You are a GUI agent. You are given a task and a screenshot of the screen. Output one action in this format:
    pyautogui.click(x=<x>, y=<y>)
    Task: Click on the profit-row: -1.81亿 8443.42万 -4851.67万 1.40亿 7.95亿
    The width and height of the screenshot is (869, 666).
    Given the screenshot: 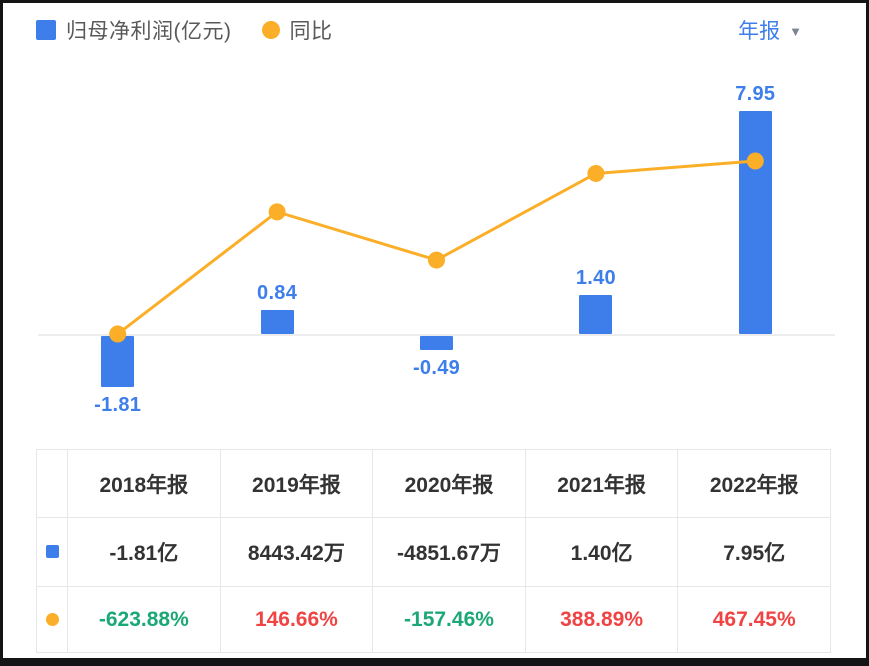 What is the action you would take?
    pyautogui.click(x=433, y=552)
    